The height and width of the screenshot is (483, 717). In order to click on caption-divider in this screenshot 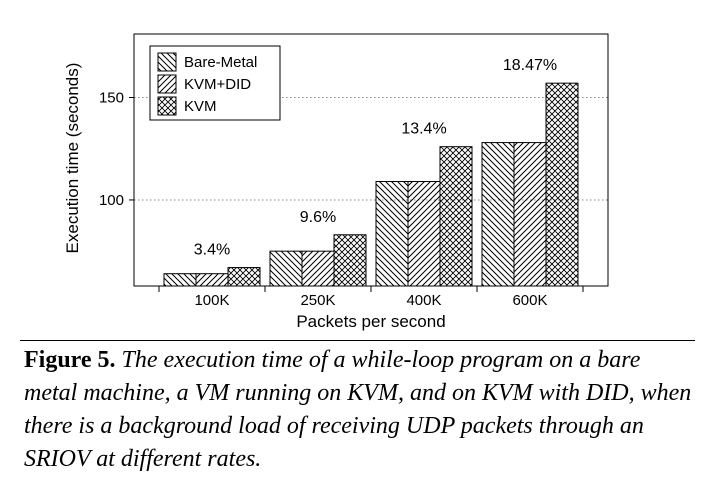, I will do `click(357, 340)`.